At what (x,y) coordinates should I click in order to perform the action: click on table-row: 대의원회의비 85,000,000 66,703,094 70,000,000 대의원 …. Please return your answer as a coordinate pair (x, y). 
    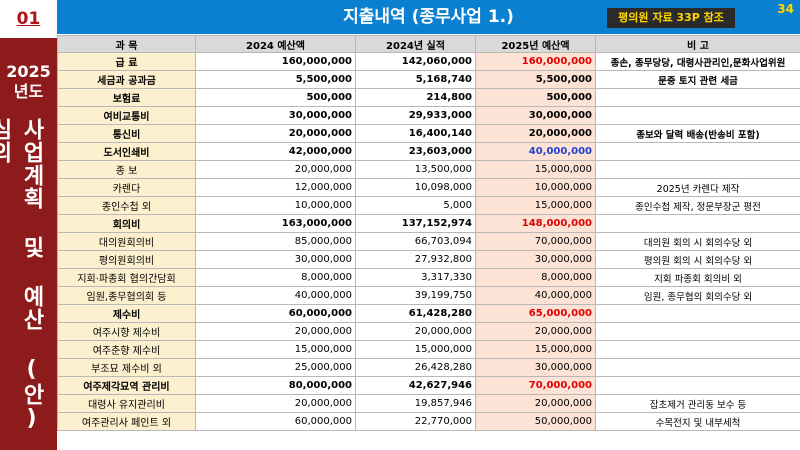
    Looking at the image, I should click on (428, 241).